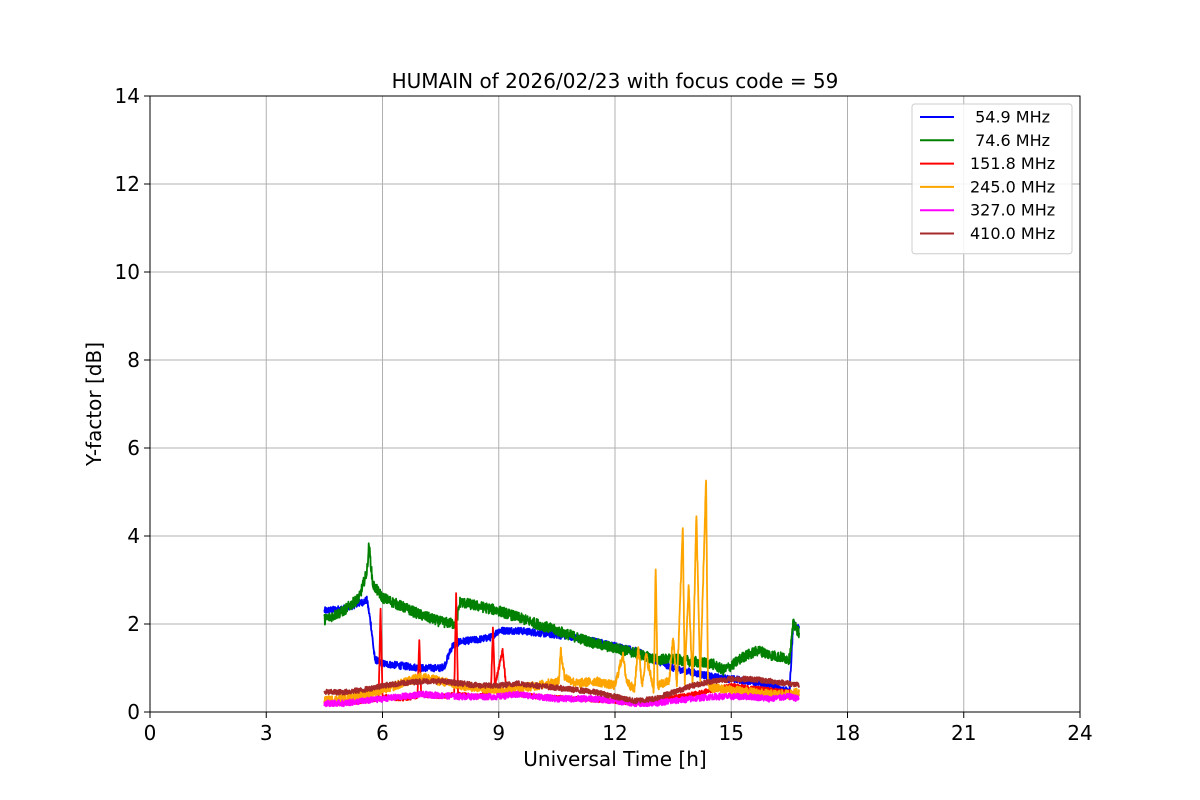  Describe the element at coordinates (614, 759) in the screenshot. I see `x-axis-label: Universal Time [h]` at that location.